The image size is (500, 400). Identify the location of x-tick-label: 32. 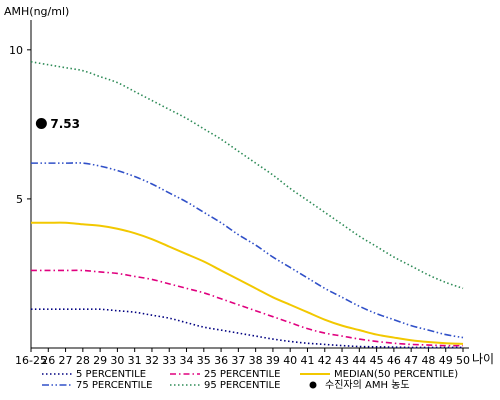
(152, 360).